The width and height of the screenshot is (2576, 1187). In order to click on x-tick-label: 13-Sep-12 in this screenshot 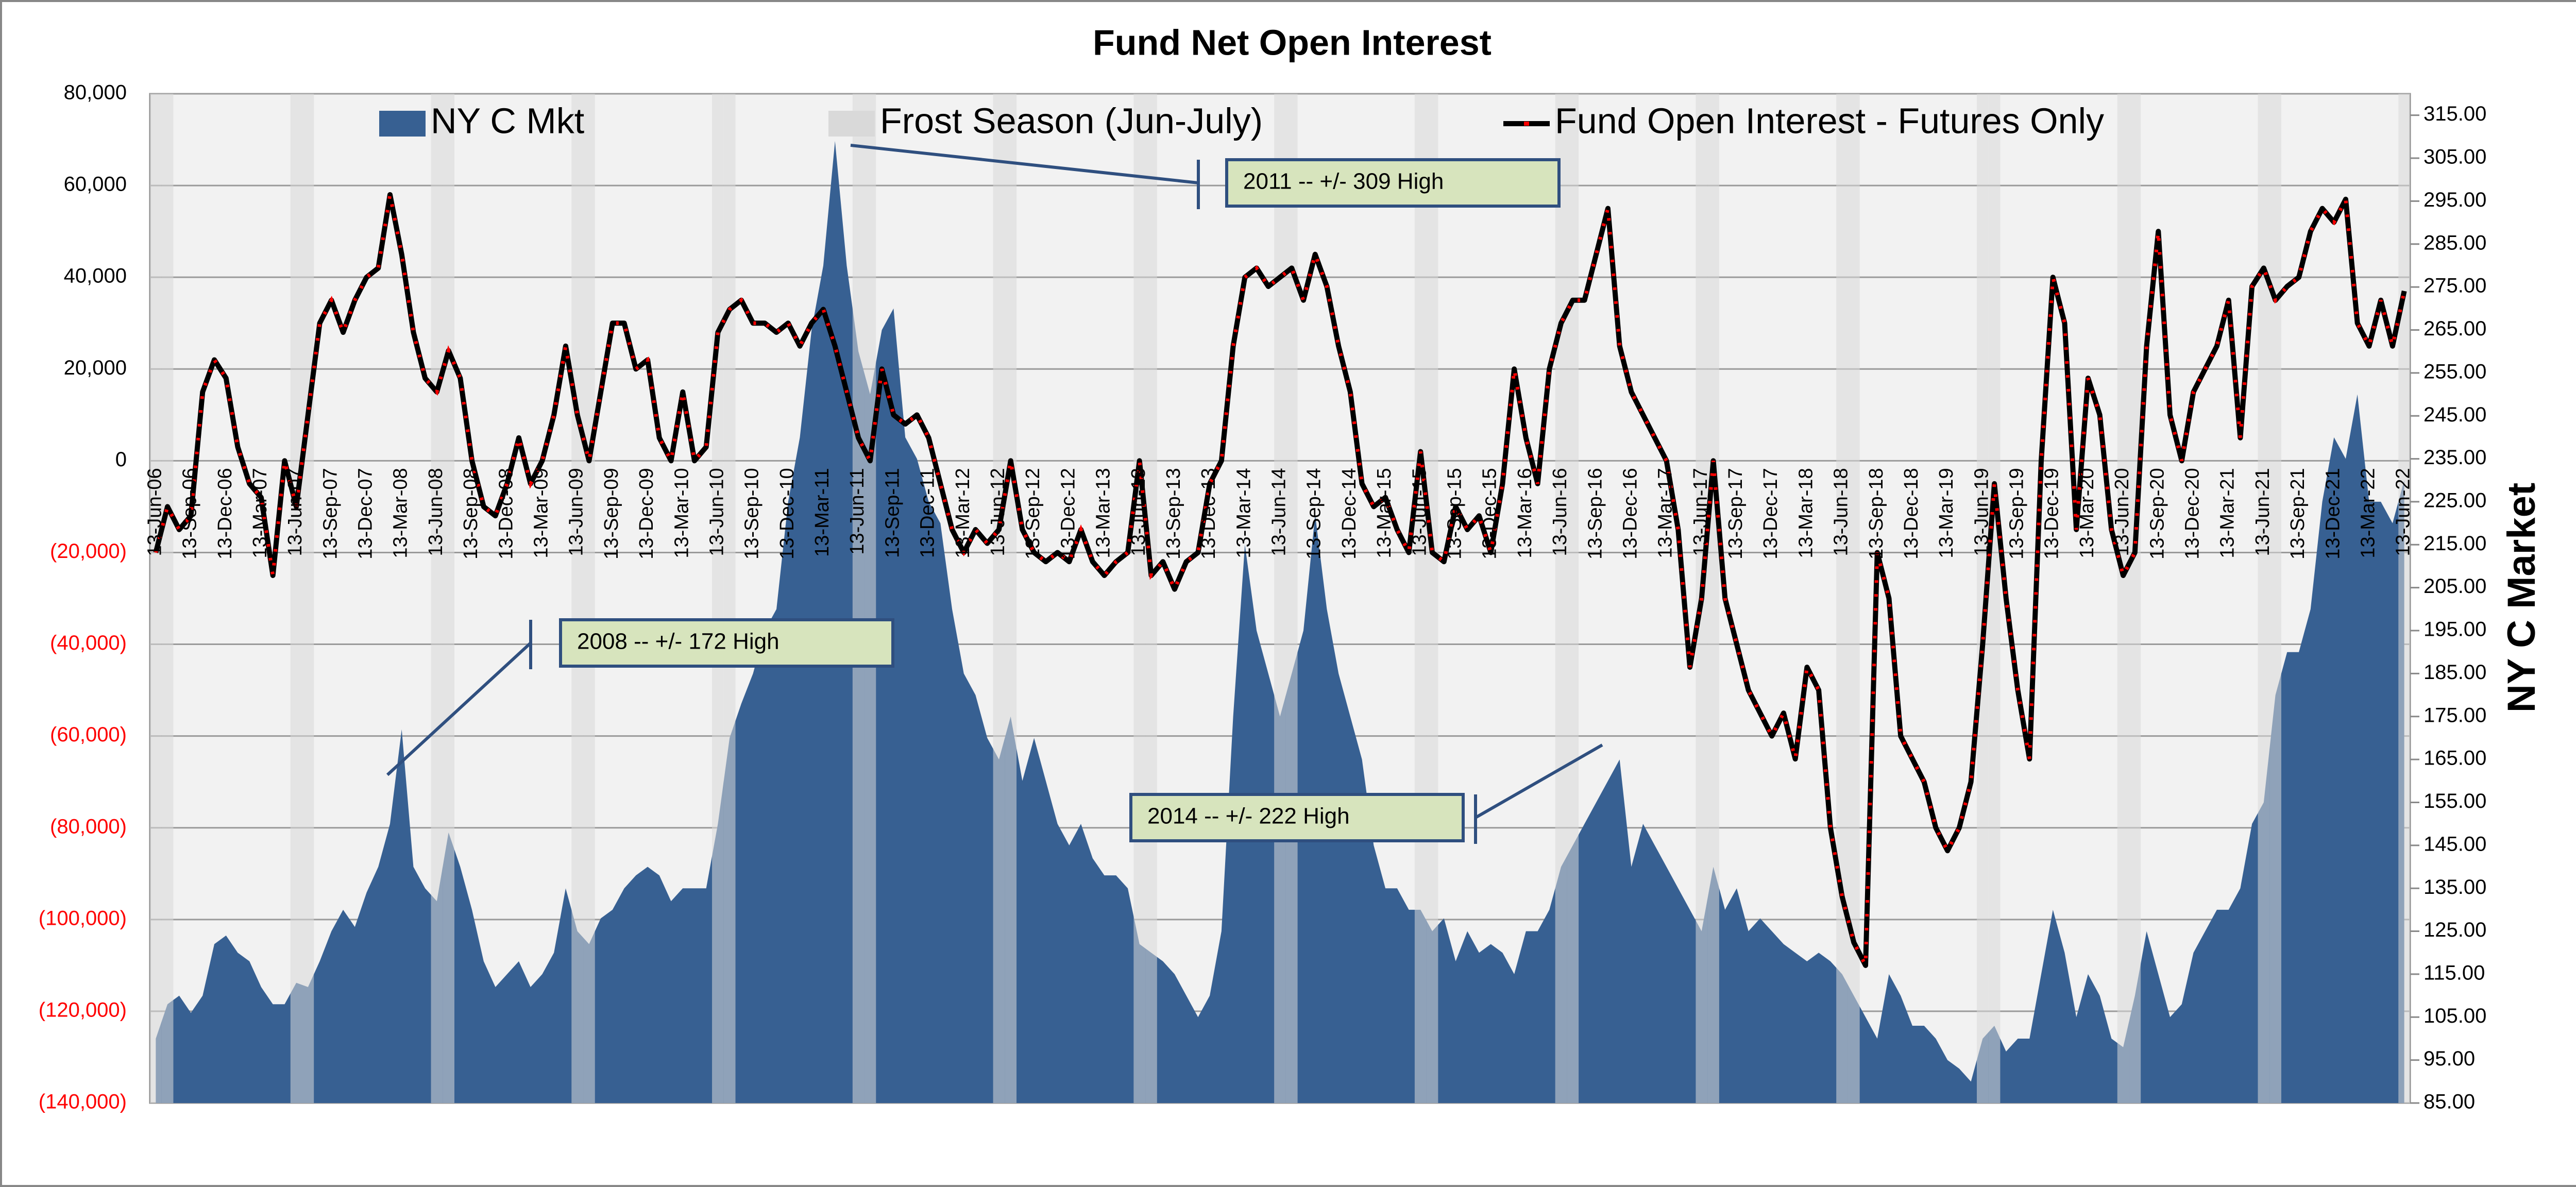, I will do `click(1033, 513)`.